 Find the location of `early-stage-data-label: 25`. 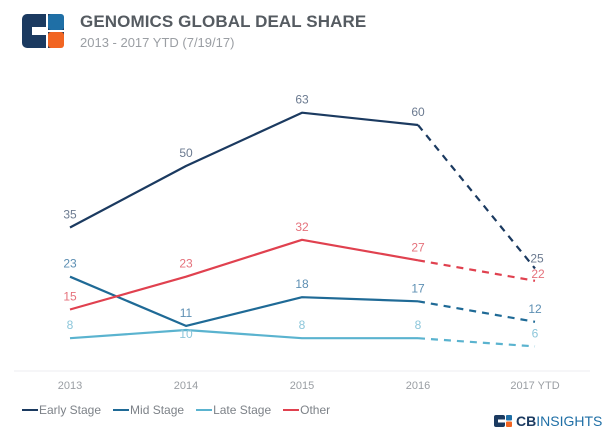

early-stage-data-label: 25 is located at coordinates (537, 259).